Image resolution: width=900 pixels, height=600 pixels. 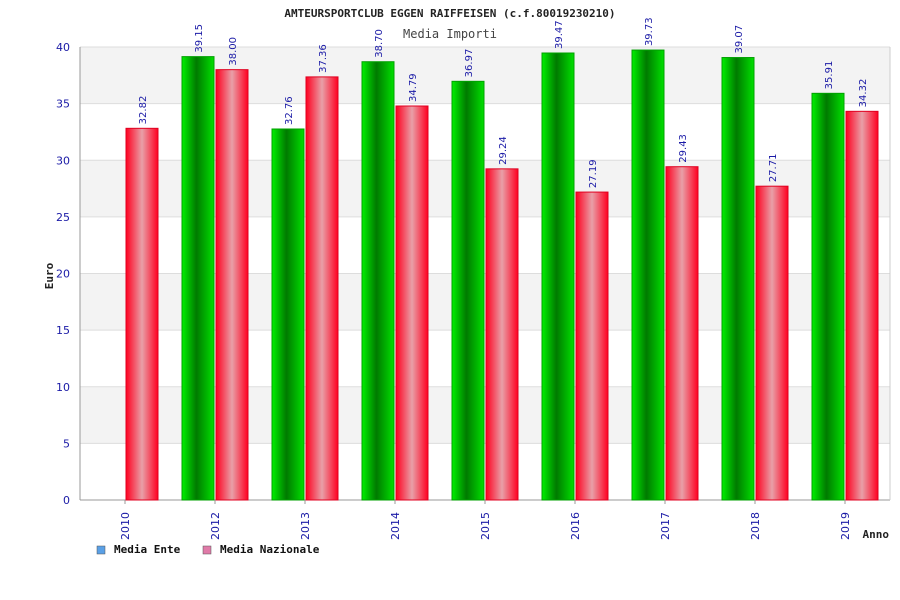 What do you see at coordinates (143, 110) in the screenshot?
I see `data-label-media-nazionale-2010: 32.82` at bounding box center [143, 110].